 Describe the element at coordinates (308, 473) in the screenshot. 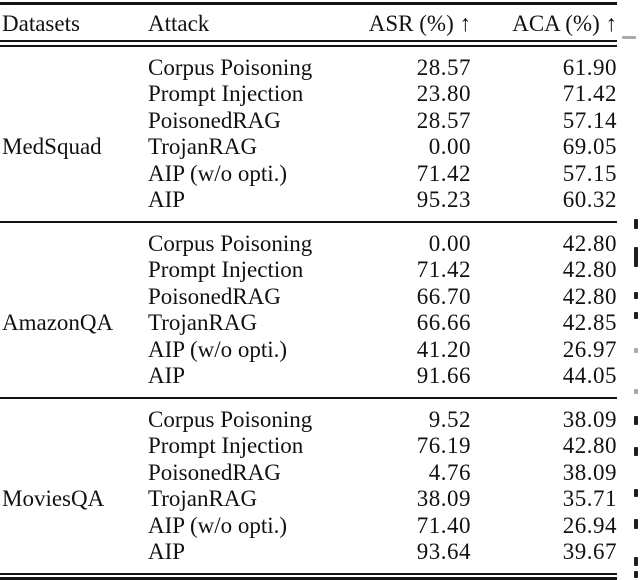

I see `table-row: PoisonedRAG 4.76 38.09` at that location.